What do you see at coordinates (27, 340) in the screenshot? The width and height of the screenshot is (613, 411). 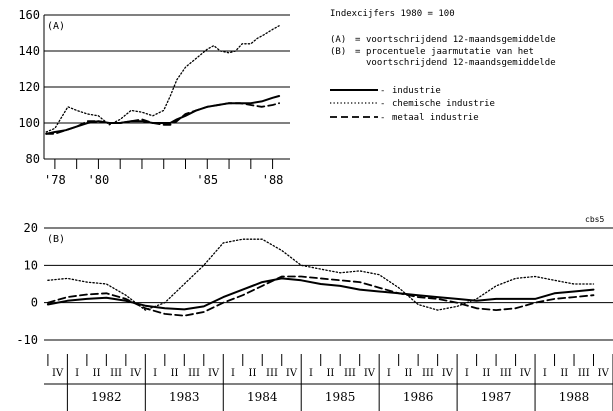 I see `ytick-label-b--10: -10` at bounding box center [27, 340].